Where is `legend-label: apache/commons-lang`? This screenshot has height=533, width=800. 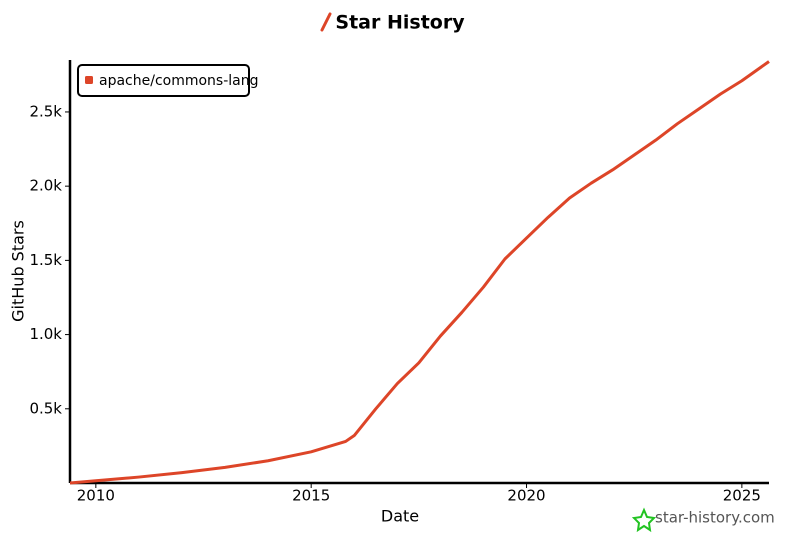 legend-label: apache/commons-lang is located at coordinates (179, 81).